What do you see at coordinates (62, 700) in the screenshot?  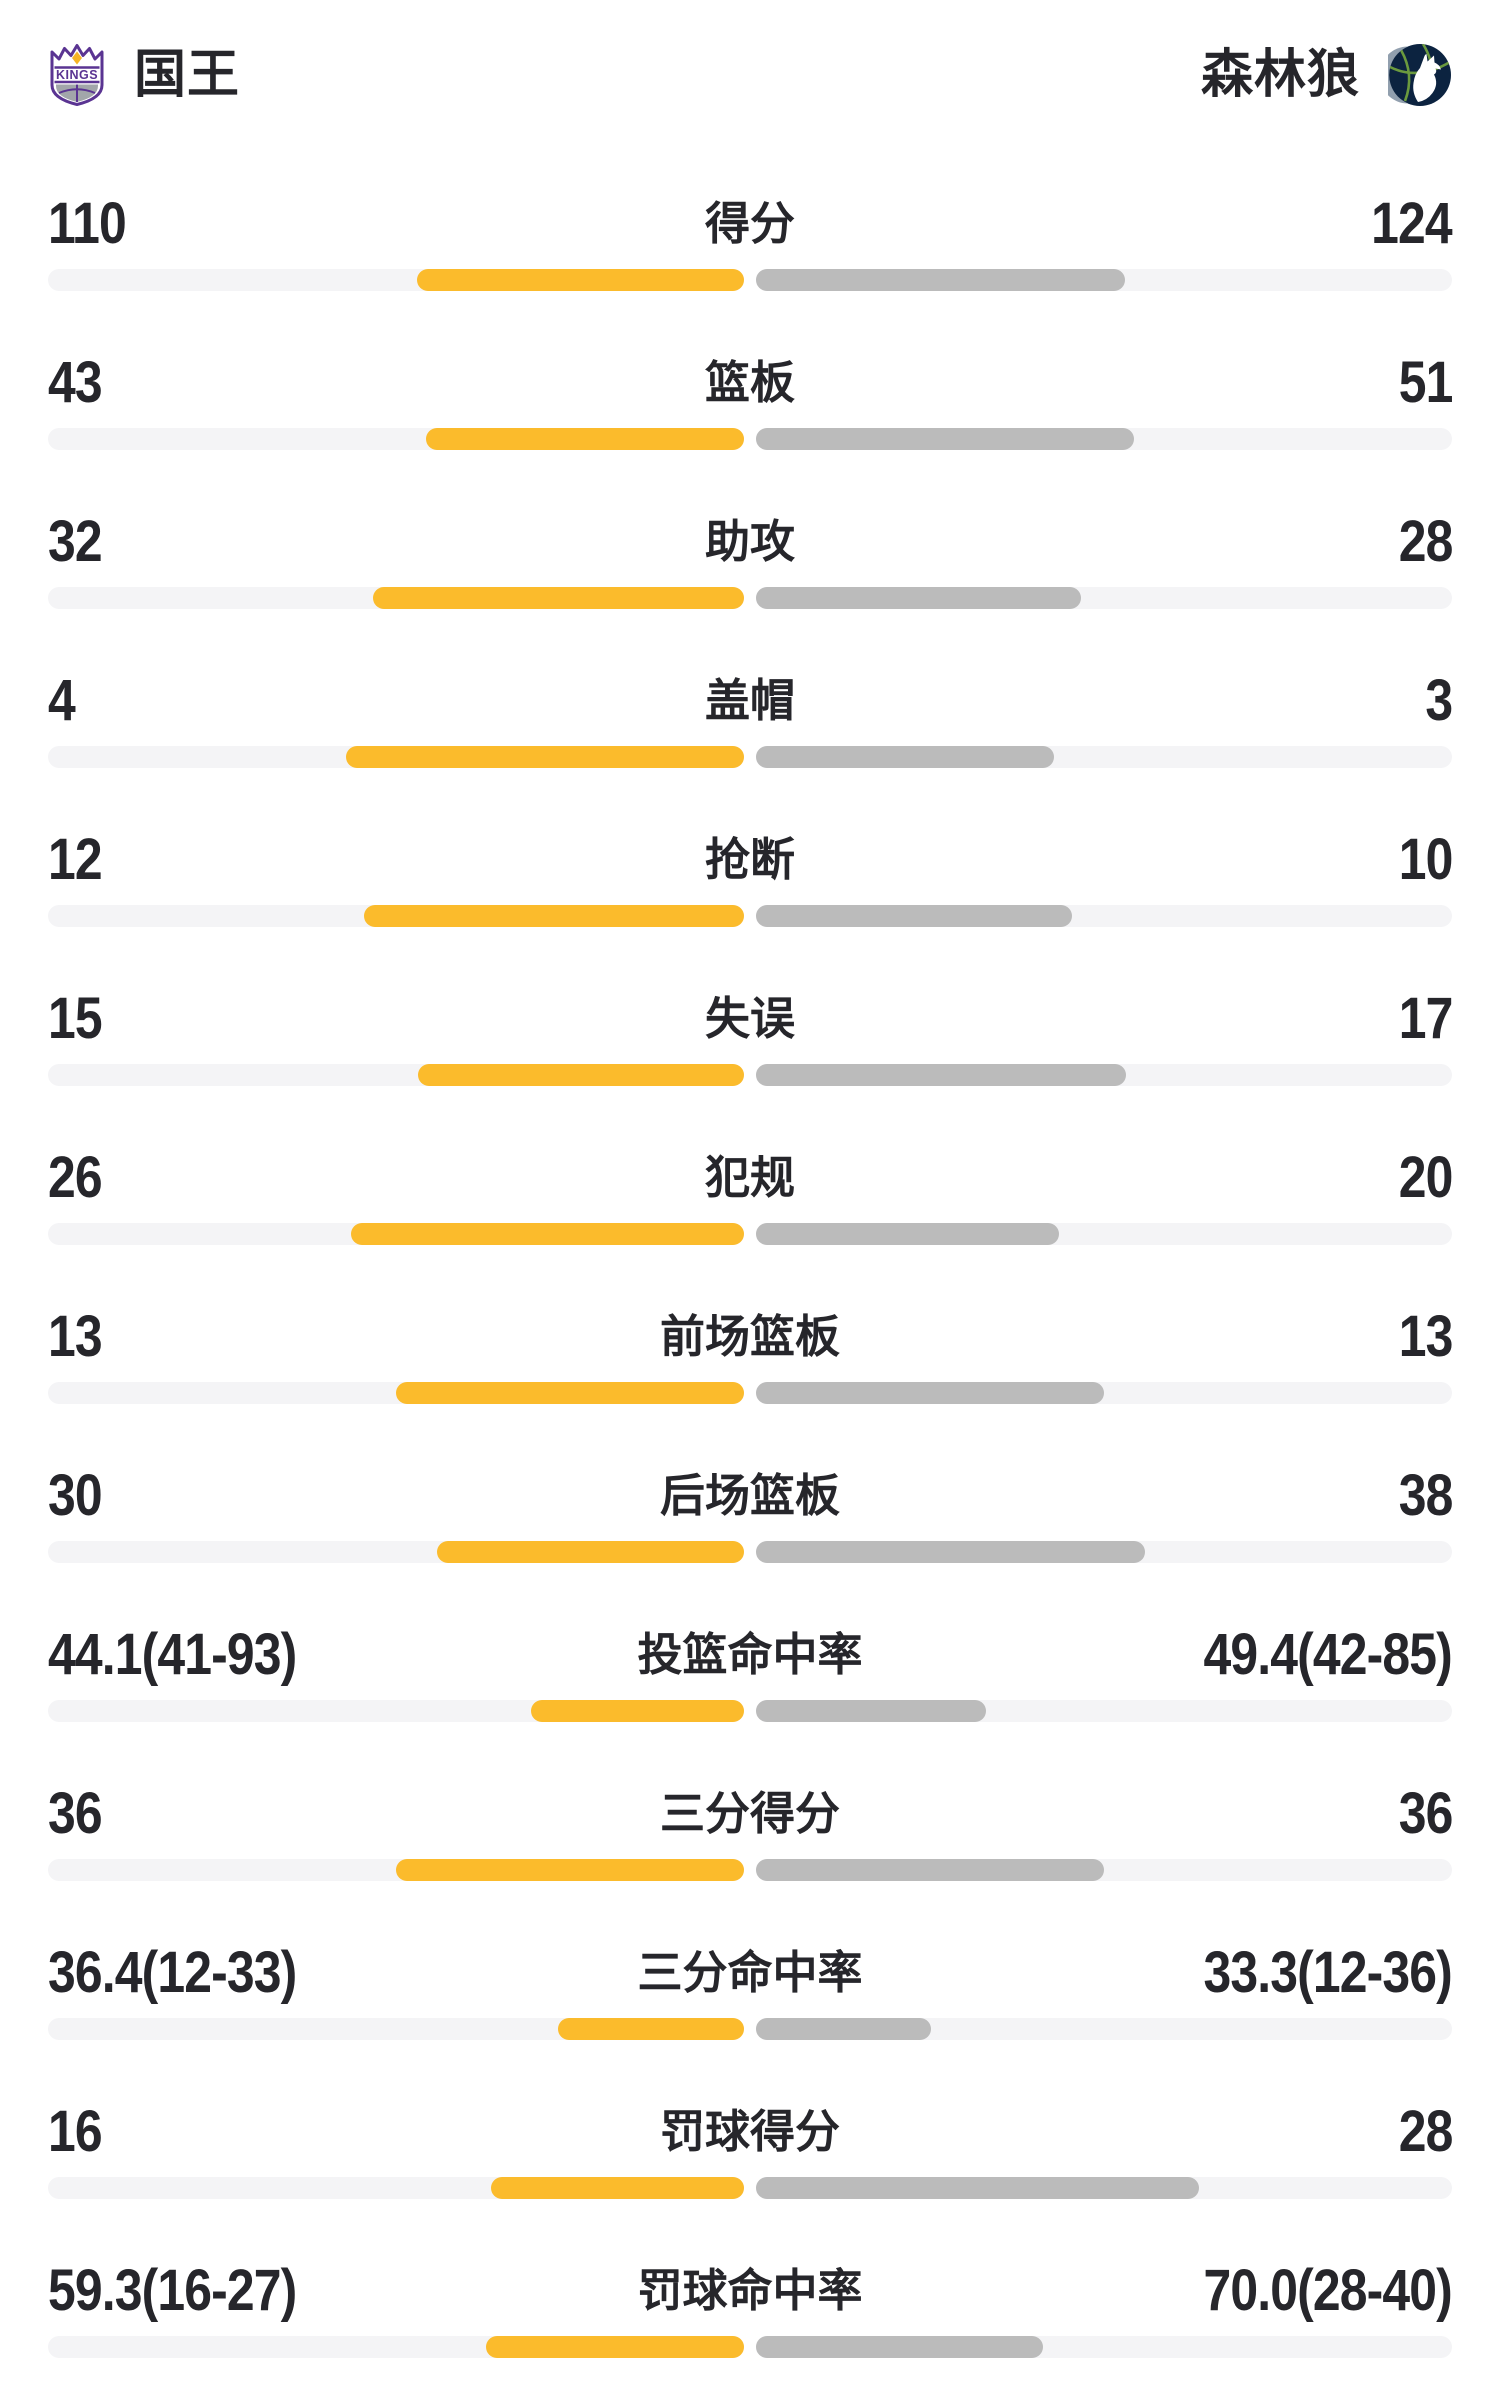 I see `stat-value-home: 4` at bounding box center [62, 700].